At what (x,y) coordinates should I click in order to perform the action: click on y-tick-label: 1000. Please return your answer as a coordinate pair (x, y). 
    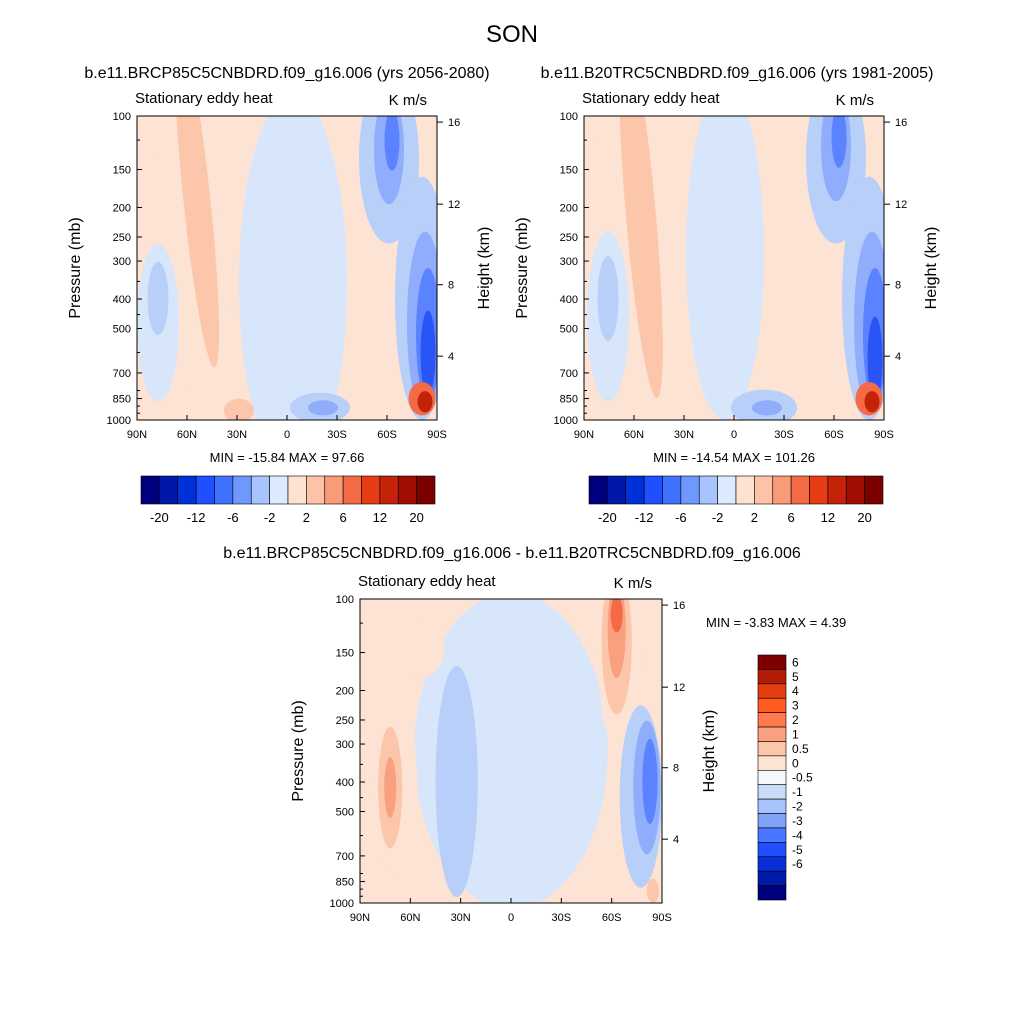
    Looking at the image, I should click on (119, 421).